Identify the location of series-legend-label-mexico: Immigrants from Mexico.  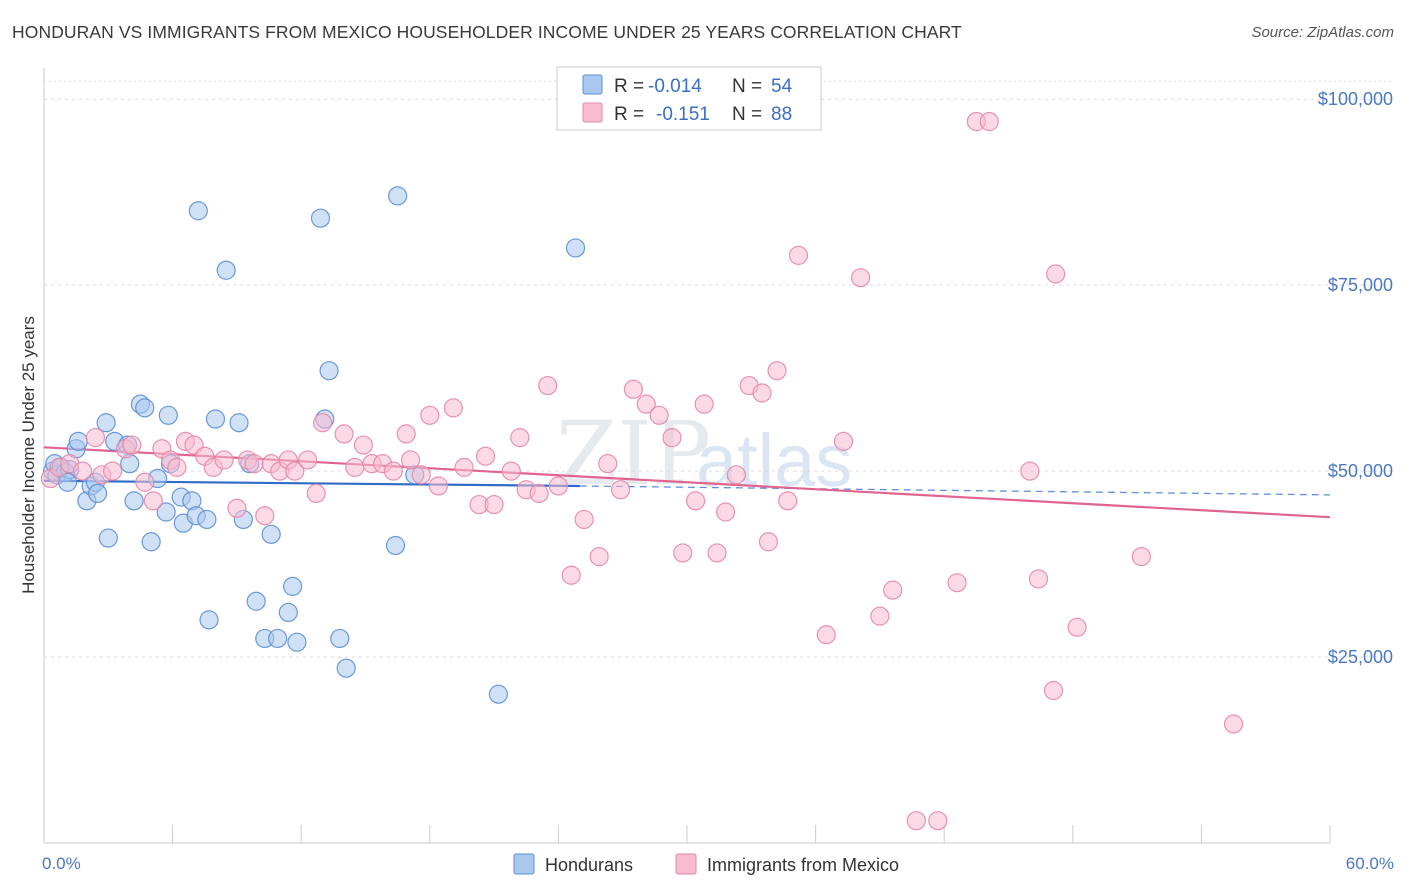
(803, 865).